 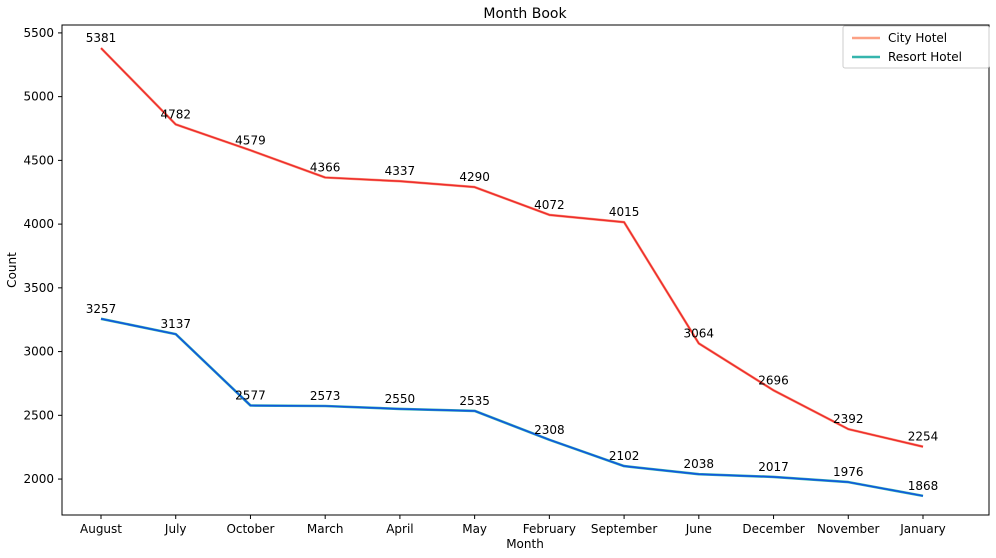 I want to click on y-tick-label: 5500, so click(x=38, y=33).